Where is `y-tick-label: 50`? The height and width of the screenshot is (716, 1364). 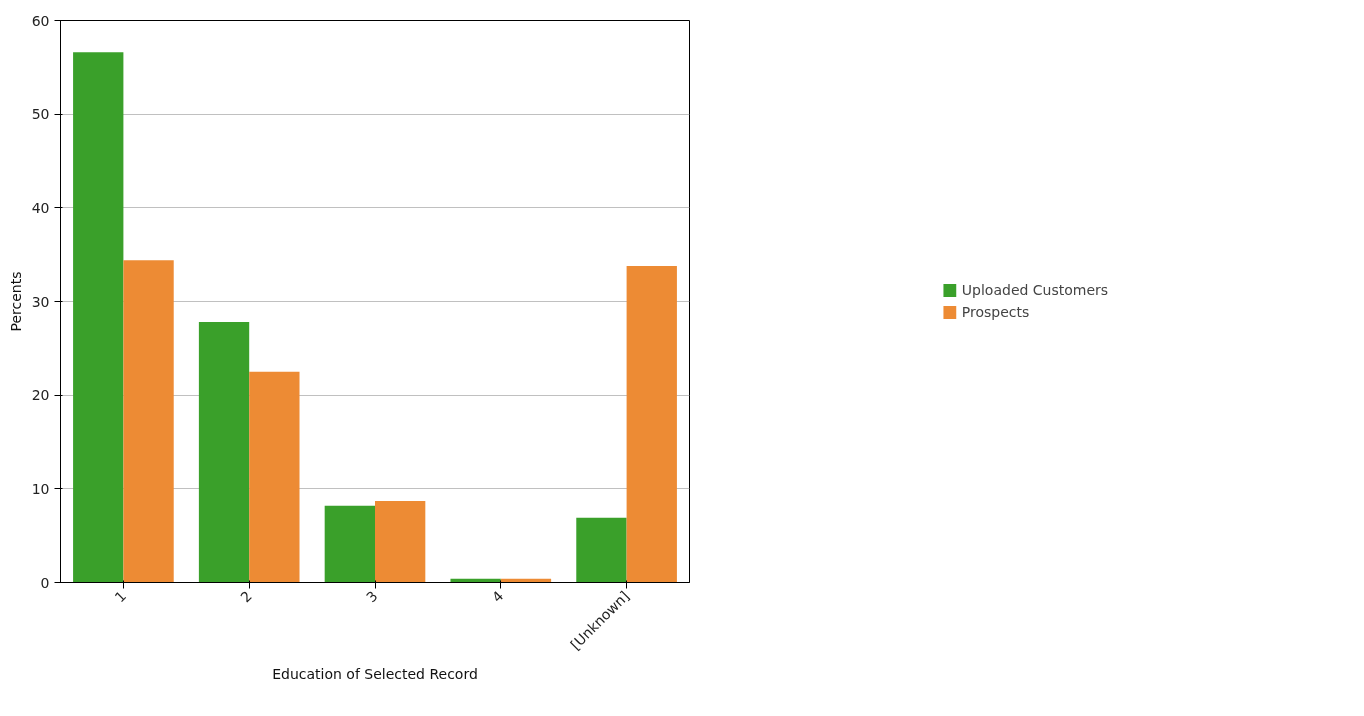
y-tick-label: 50 is located at coordinates (40, 114).